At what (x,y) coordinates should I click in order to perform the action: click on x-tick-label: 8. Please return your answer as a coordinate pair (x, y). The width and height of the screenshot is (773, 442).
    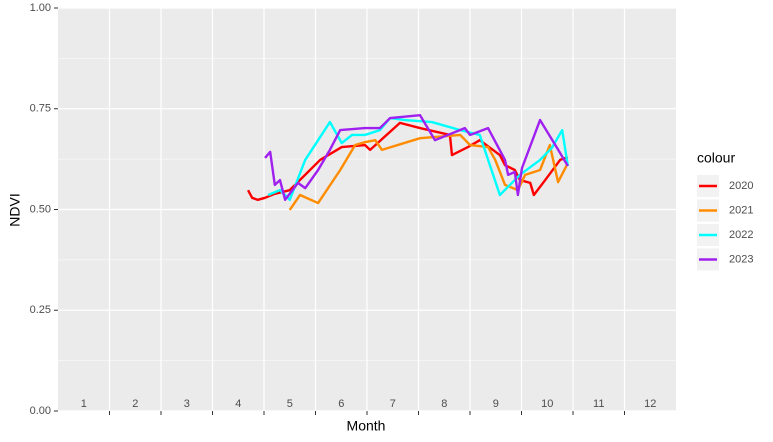
    Looking at the image, I should click on (444, 404).